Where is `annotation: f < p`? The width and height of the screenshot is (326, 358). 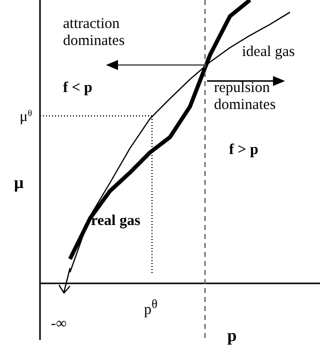 annotation: f < p is located at coordinates (78, 88).